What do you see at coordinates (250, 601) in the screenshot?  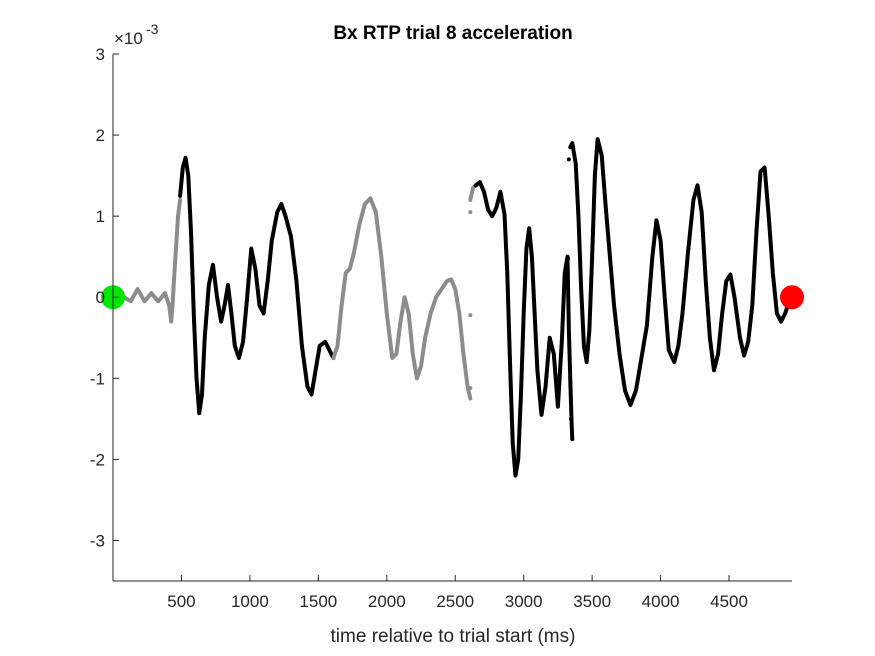 I see `x-tick-label: 1000` at bounding box center [250, 601].